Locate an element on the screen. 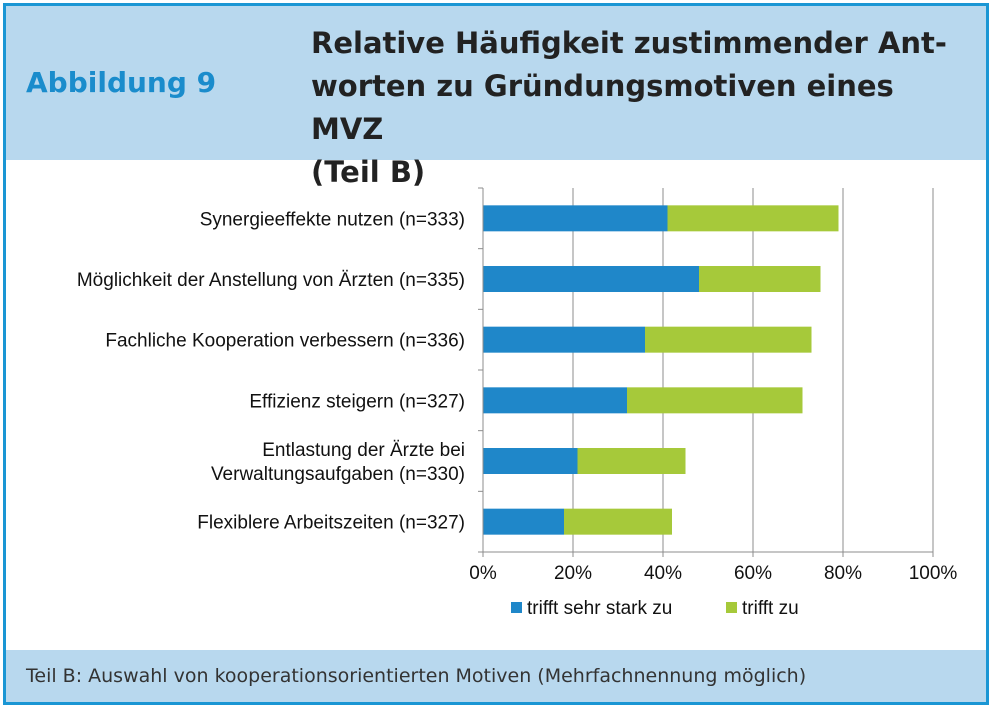  figure-title-line: Relative Häufigkeit zustimmender Ant- is located at coordinates (629, 43).